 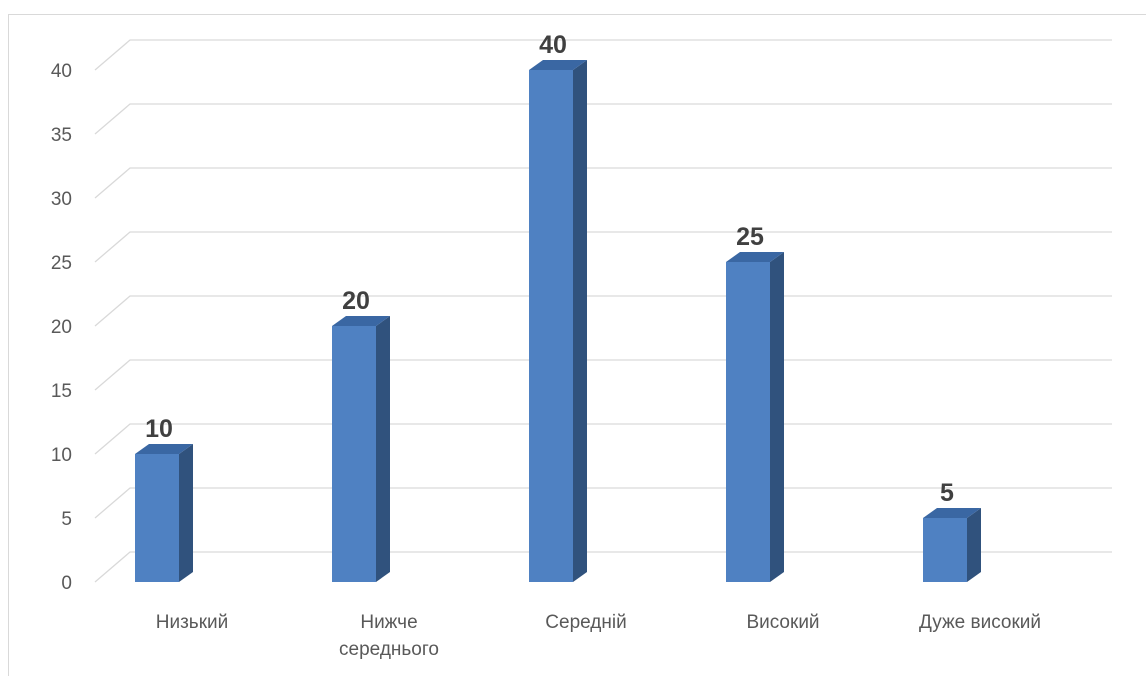 I want to click on y-tick-label: 30, so click(x=61, y=199).